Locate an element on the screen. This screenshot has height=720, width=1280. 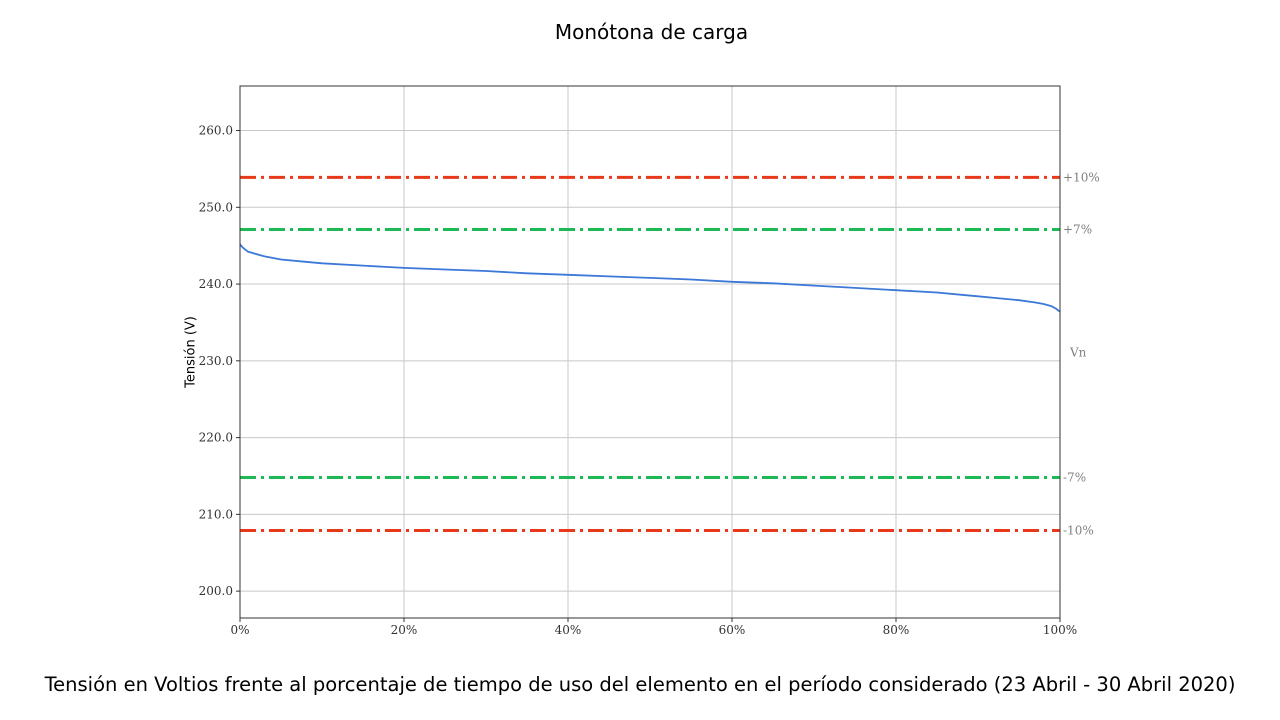
series-layer is located at coordinates (650, 278).